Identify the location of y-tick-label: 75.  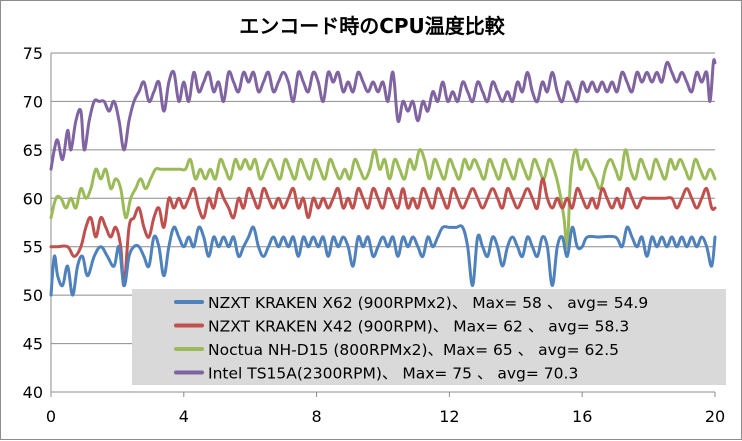
(33, 53).